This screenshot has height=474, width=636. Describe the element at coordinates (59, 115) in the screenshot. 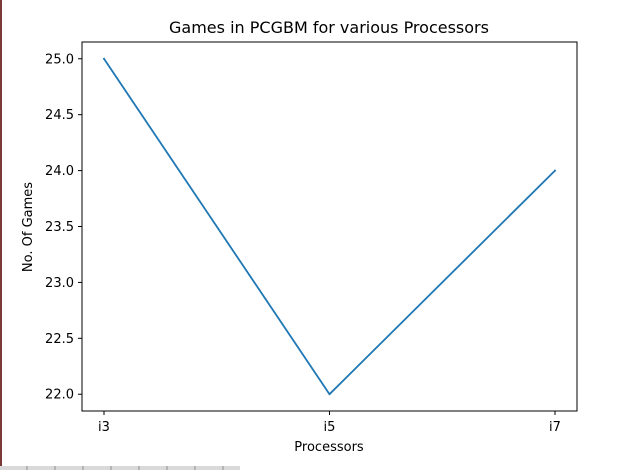

I see `y-tick-label: 24.5` at that location.